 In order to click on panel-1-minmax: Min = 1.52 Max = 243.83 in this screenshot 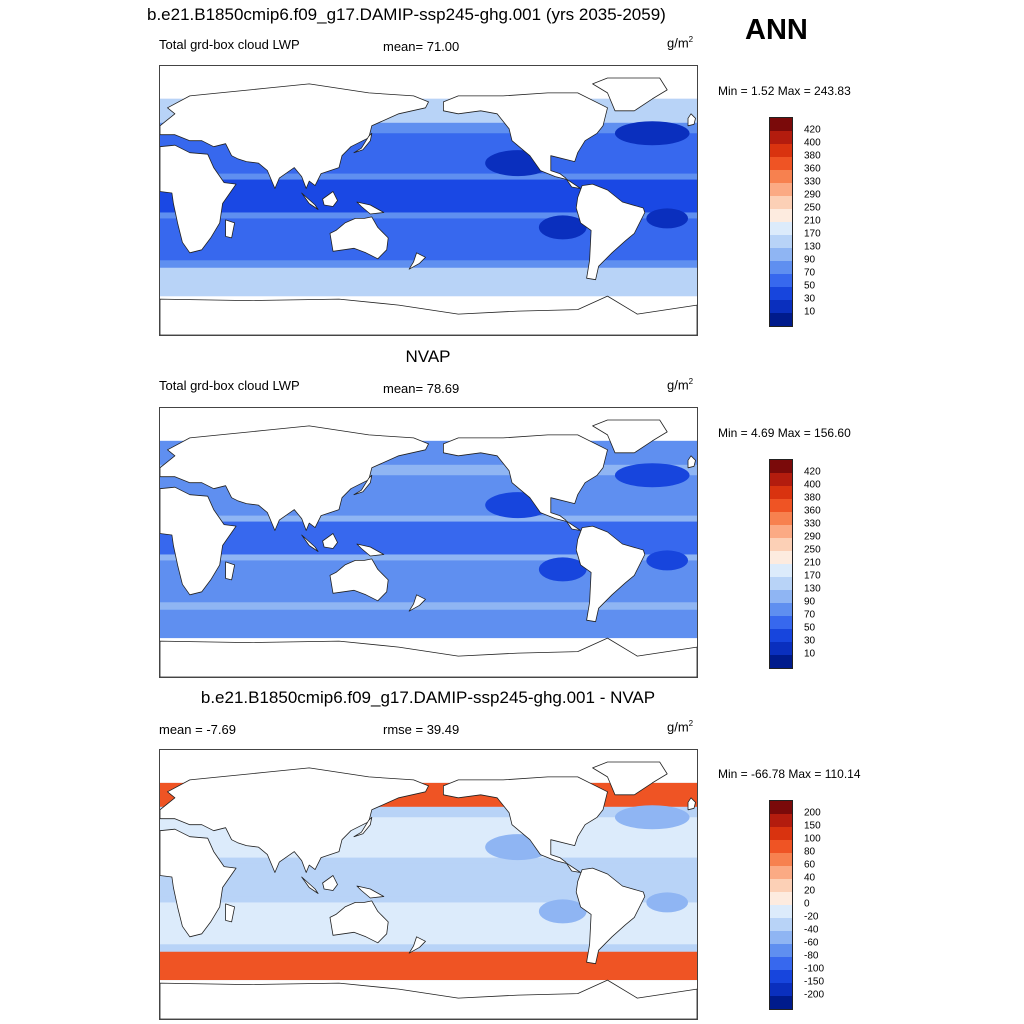, I will do `click(784, 91)`.